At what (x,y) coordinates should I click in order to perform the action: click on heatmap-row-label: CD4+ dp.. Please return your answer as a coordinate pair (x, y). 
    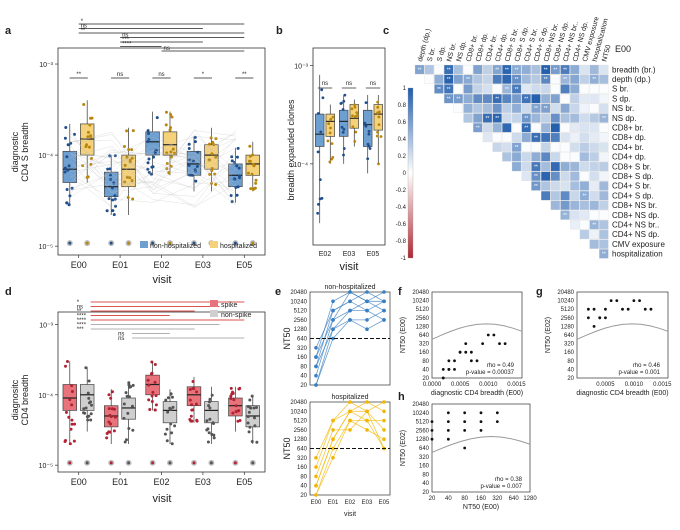
    Looking at the image, I should click on (629, 157).